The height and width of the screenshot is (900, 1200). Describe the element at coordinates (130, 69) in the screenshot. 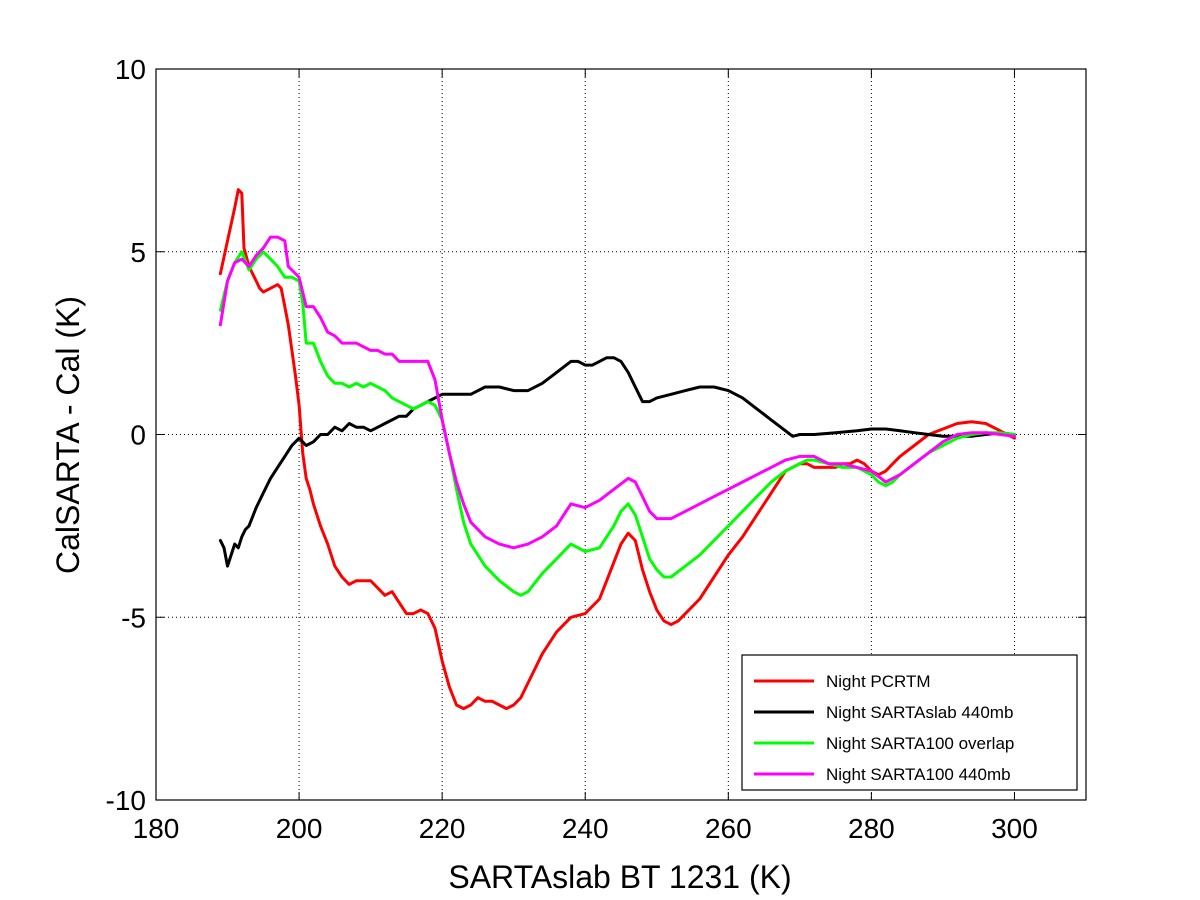

I see `y-tick-label: 10` at that location.